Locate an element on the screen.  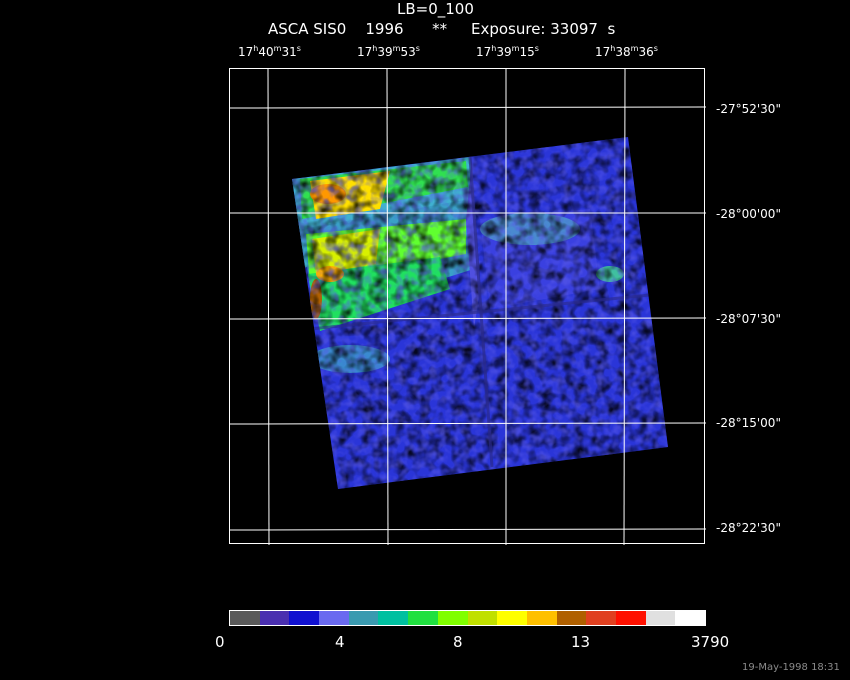
dec-label-2: -28°00'00" is located at coordinates (748, 214).